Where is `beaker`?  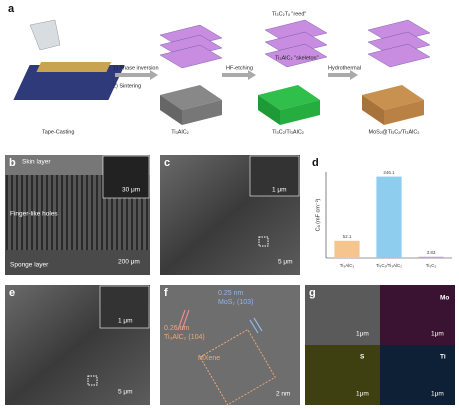 beaker is located at coordinates (45, 35).